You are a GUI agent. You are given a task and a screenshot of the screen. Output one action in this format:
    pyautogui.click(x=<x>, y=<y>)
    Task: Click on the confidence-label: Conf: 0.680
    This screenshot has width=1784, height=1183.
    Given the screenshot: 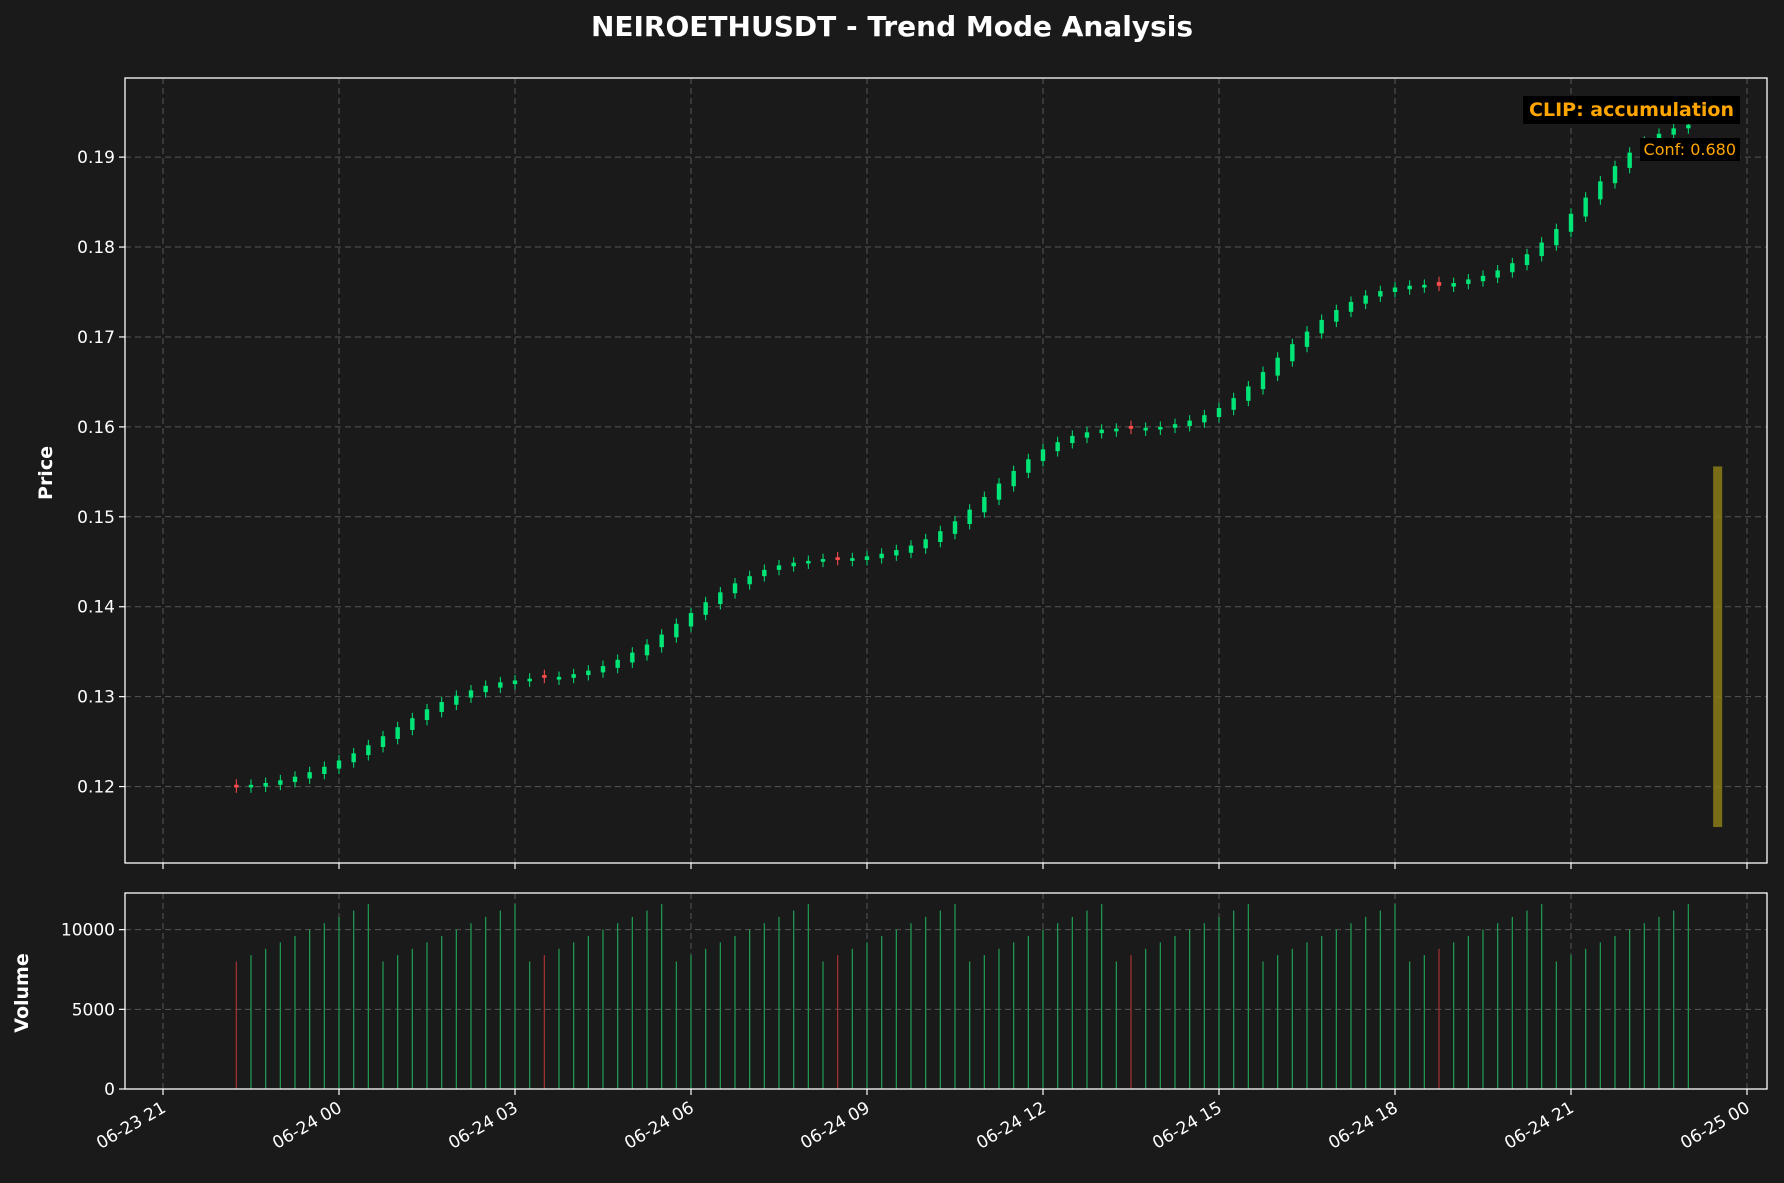 What is the action you would take?
    pyautogui.click(x=1689, y=149)
    